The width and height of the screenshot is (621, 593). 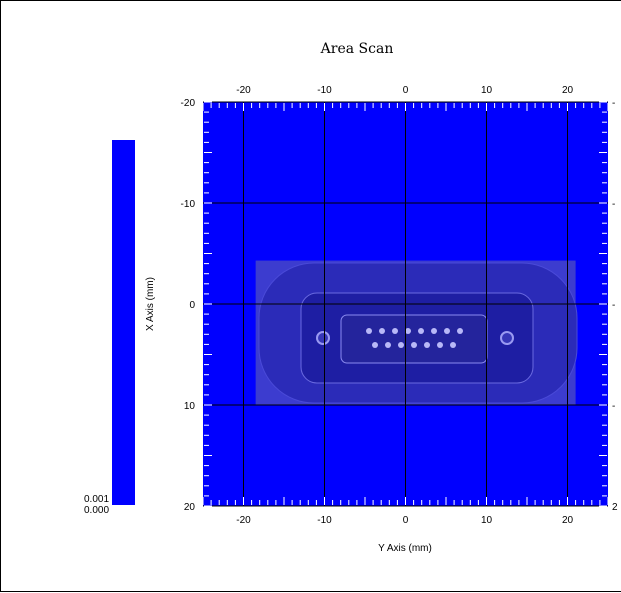 I want to click on scan-overlay-image, so click(x=416, y=332).